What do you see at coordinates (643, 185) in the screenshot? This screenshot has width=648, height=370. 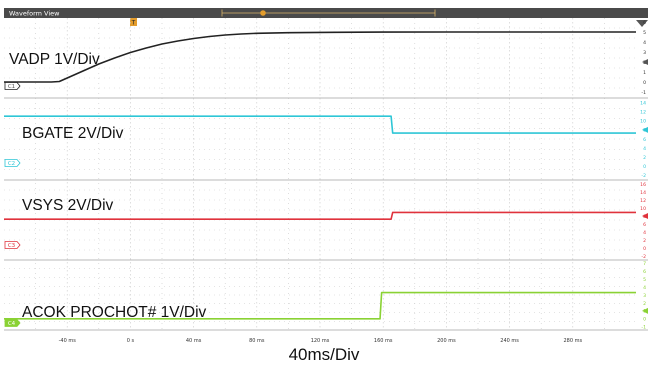 I see `y-tick-label: 16` at bounding box center [643, 185].